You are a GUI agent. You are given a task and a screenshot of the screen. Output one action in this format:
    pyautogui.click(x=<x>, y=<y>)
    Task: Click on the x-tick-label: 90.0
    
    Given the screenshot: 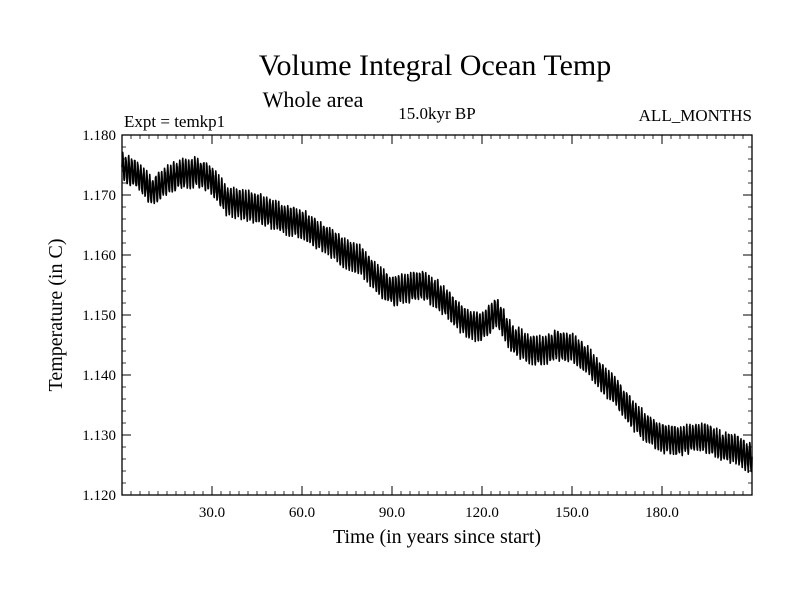 What is the action you would take?
    pyautogui.click(x=392, y=513)
    